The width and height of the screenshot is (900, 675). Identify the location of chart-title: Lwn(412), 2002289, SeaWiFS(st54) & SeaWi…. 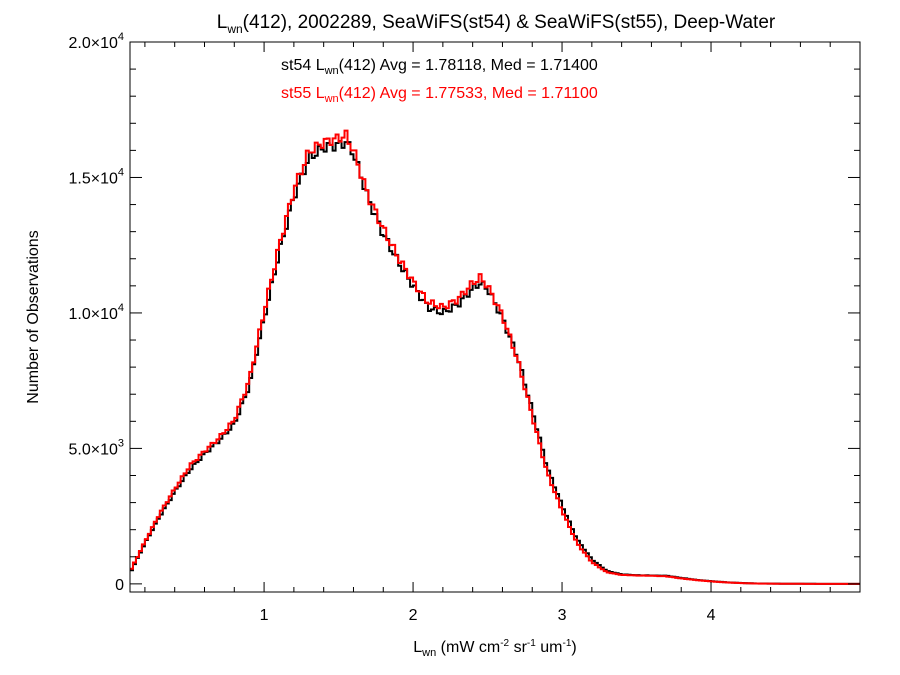
(496, 24).